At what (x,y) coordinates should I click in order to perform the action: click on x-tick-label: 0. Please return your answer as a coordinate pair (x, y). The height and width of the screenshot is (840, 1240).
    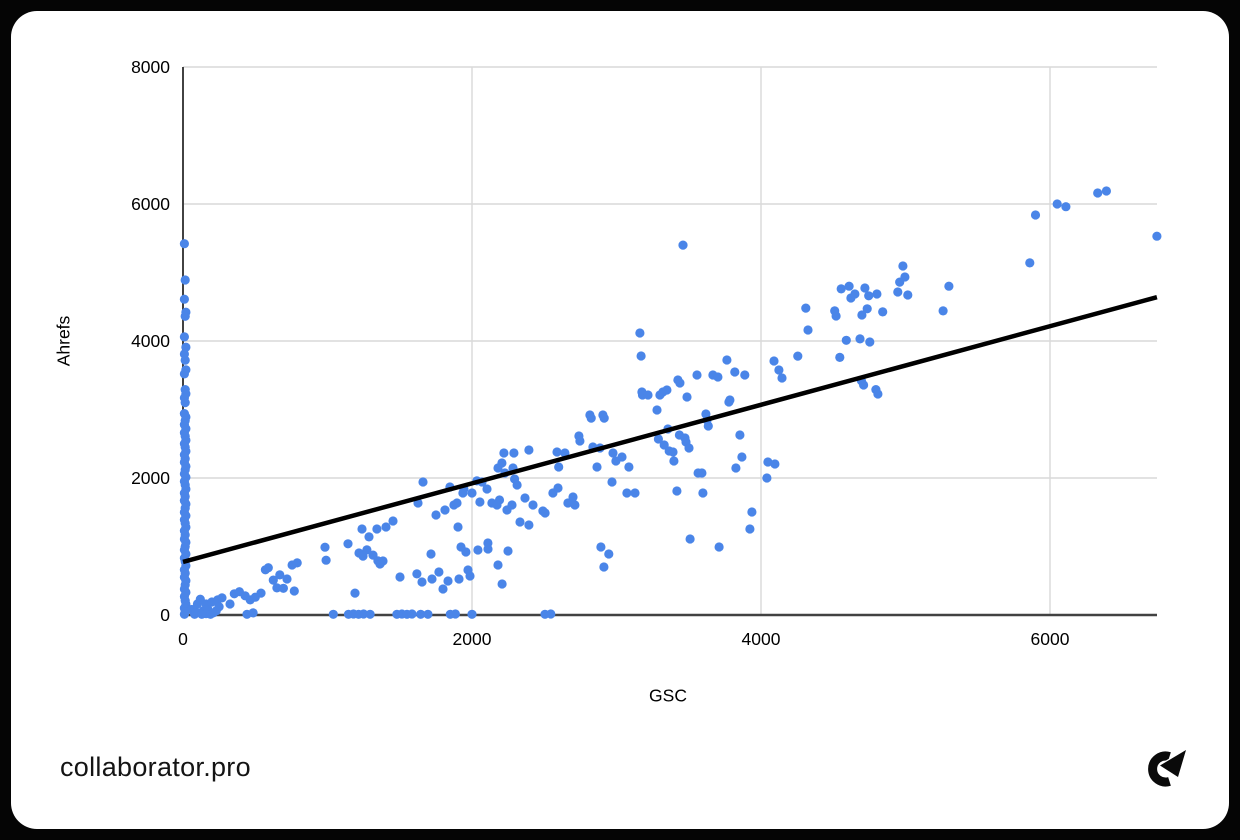
    Looking at the image, I should click on (183, 639).